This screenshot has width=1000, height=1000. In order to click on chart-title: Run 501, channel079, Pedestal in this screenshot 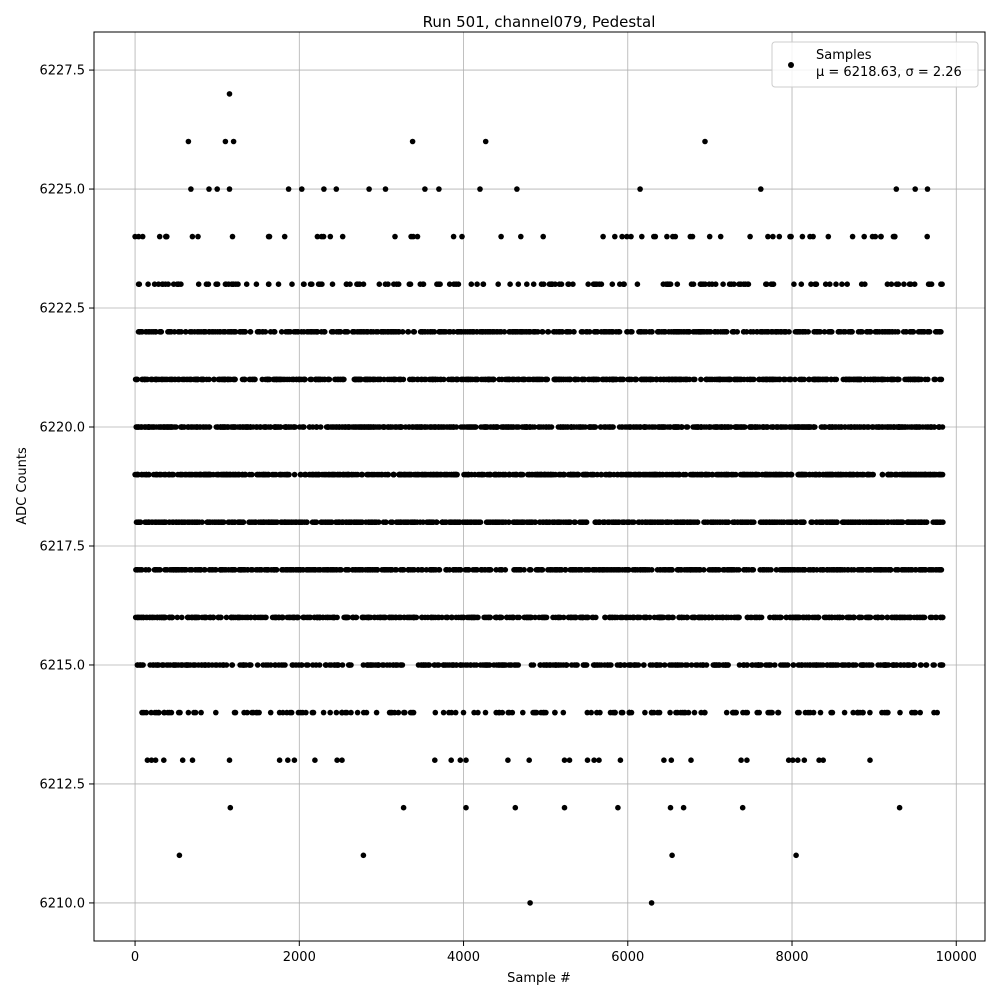, I will do `click(539, 22)`.